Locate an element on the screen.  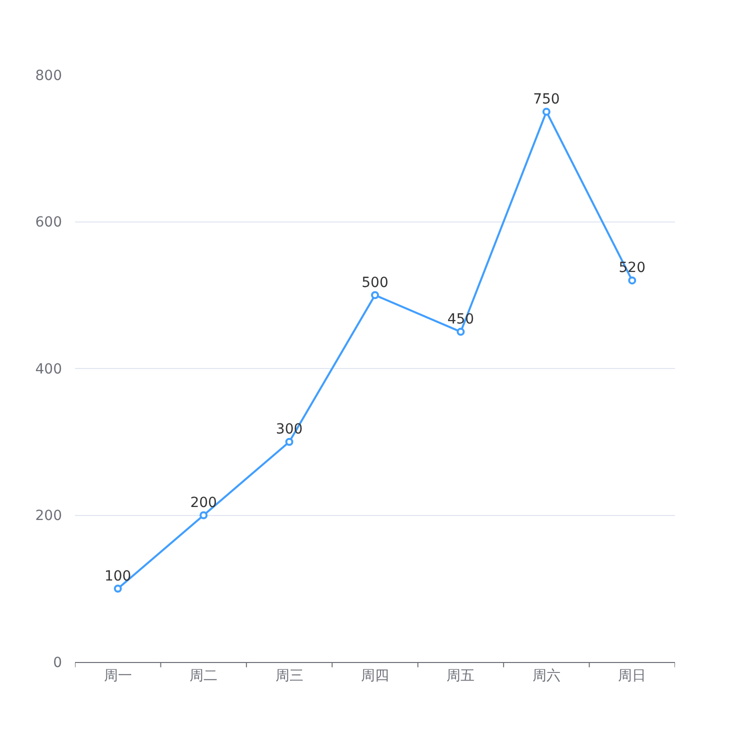
y-tick-label: 800 is located at coordinates (48, 76).